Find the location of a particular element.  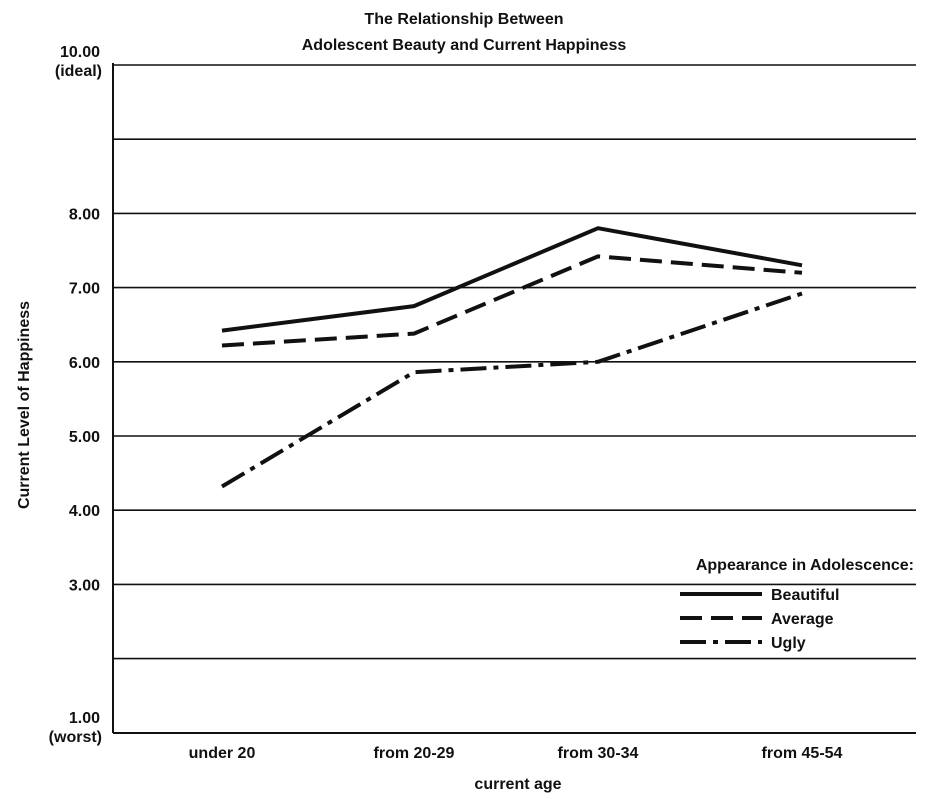

y-tick-label: 10.00 is located at coordinates (80, 52).